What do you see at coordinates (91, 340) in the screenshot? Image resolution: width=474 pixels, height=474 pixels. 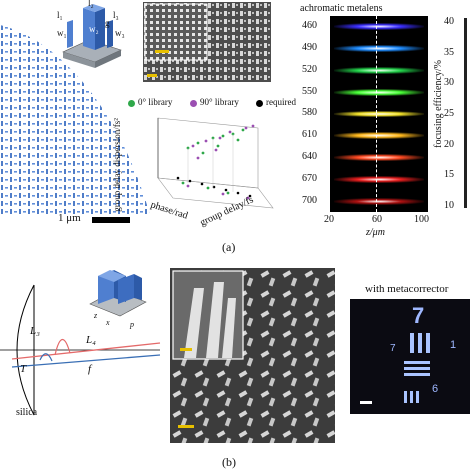 I see `label-L4: L₄` at bounding box center [91, 340].